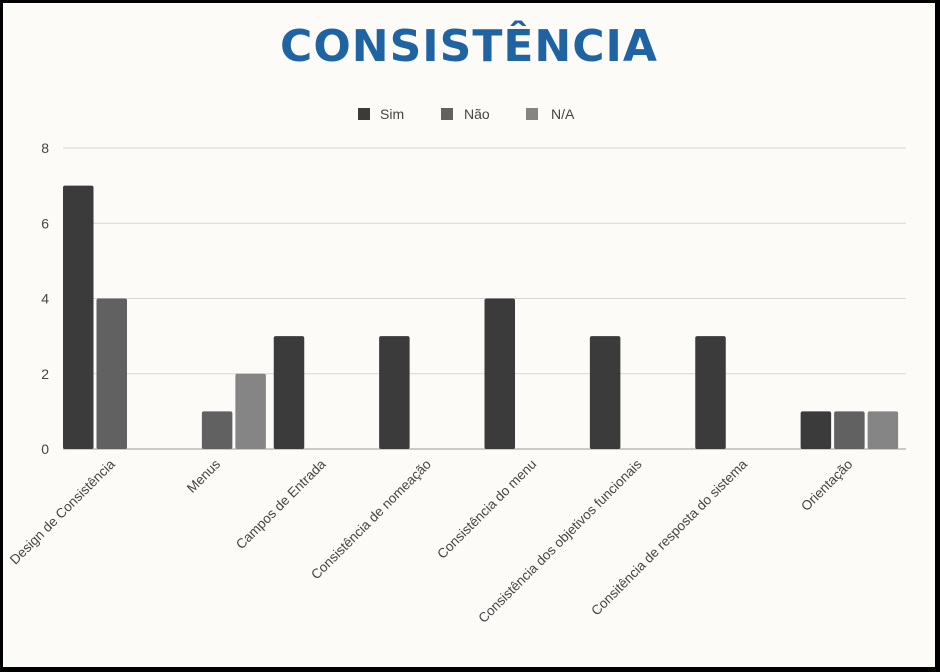 This screenshot has width=940, height=672. I want to click on legend-label-nao: Não, so click(477, 114).